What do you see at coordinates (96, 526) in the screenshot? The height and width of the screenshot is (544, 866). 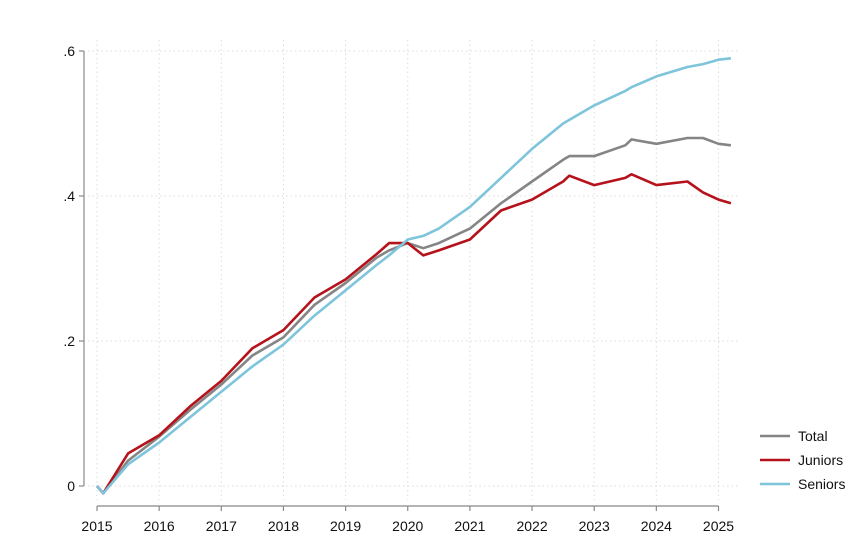 I see `x-tick-label: 2015` at bounding box center [96, 526].